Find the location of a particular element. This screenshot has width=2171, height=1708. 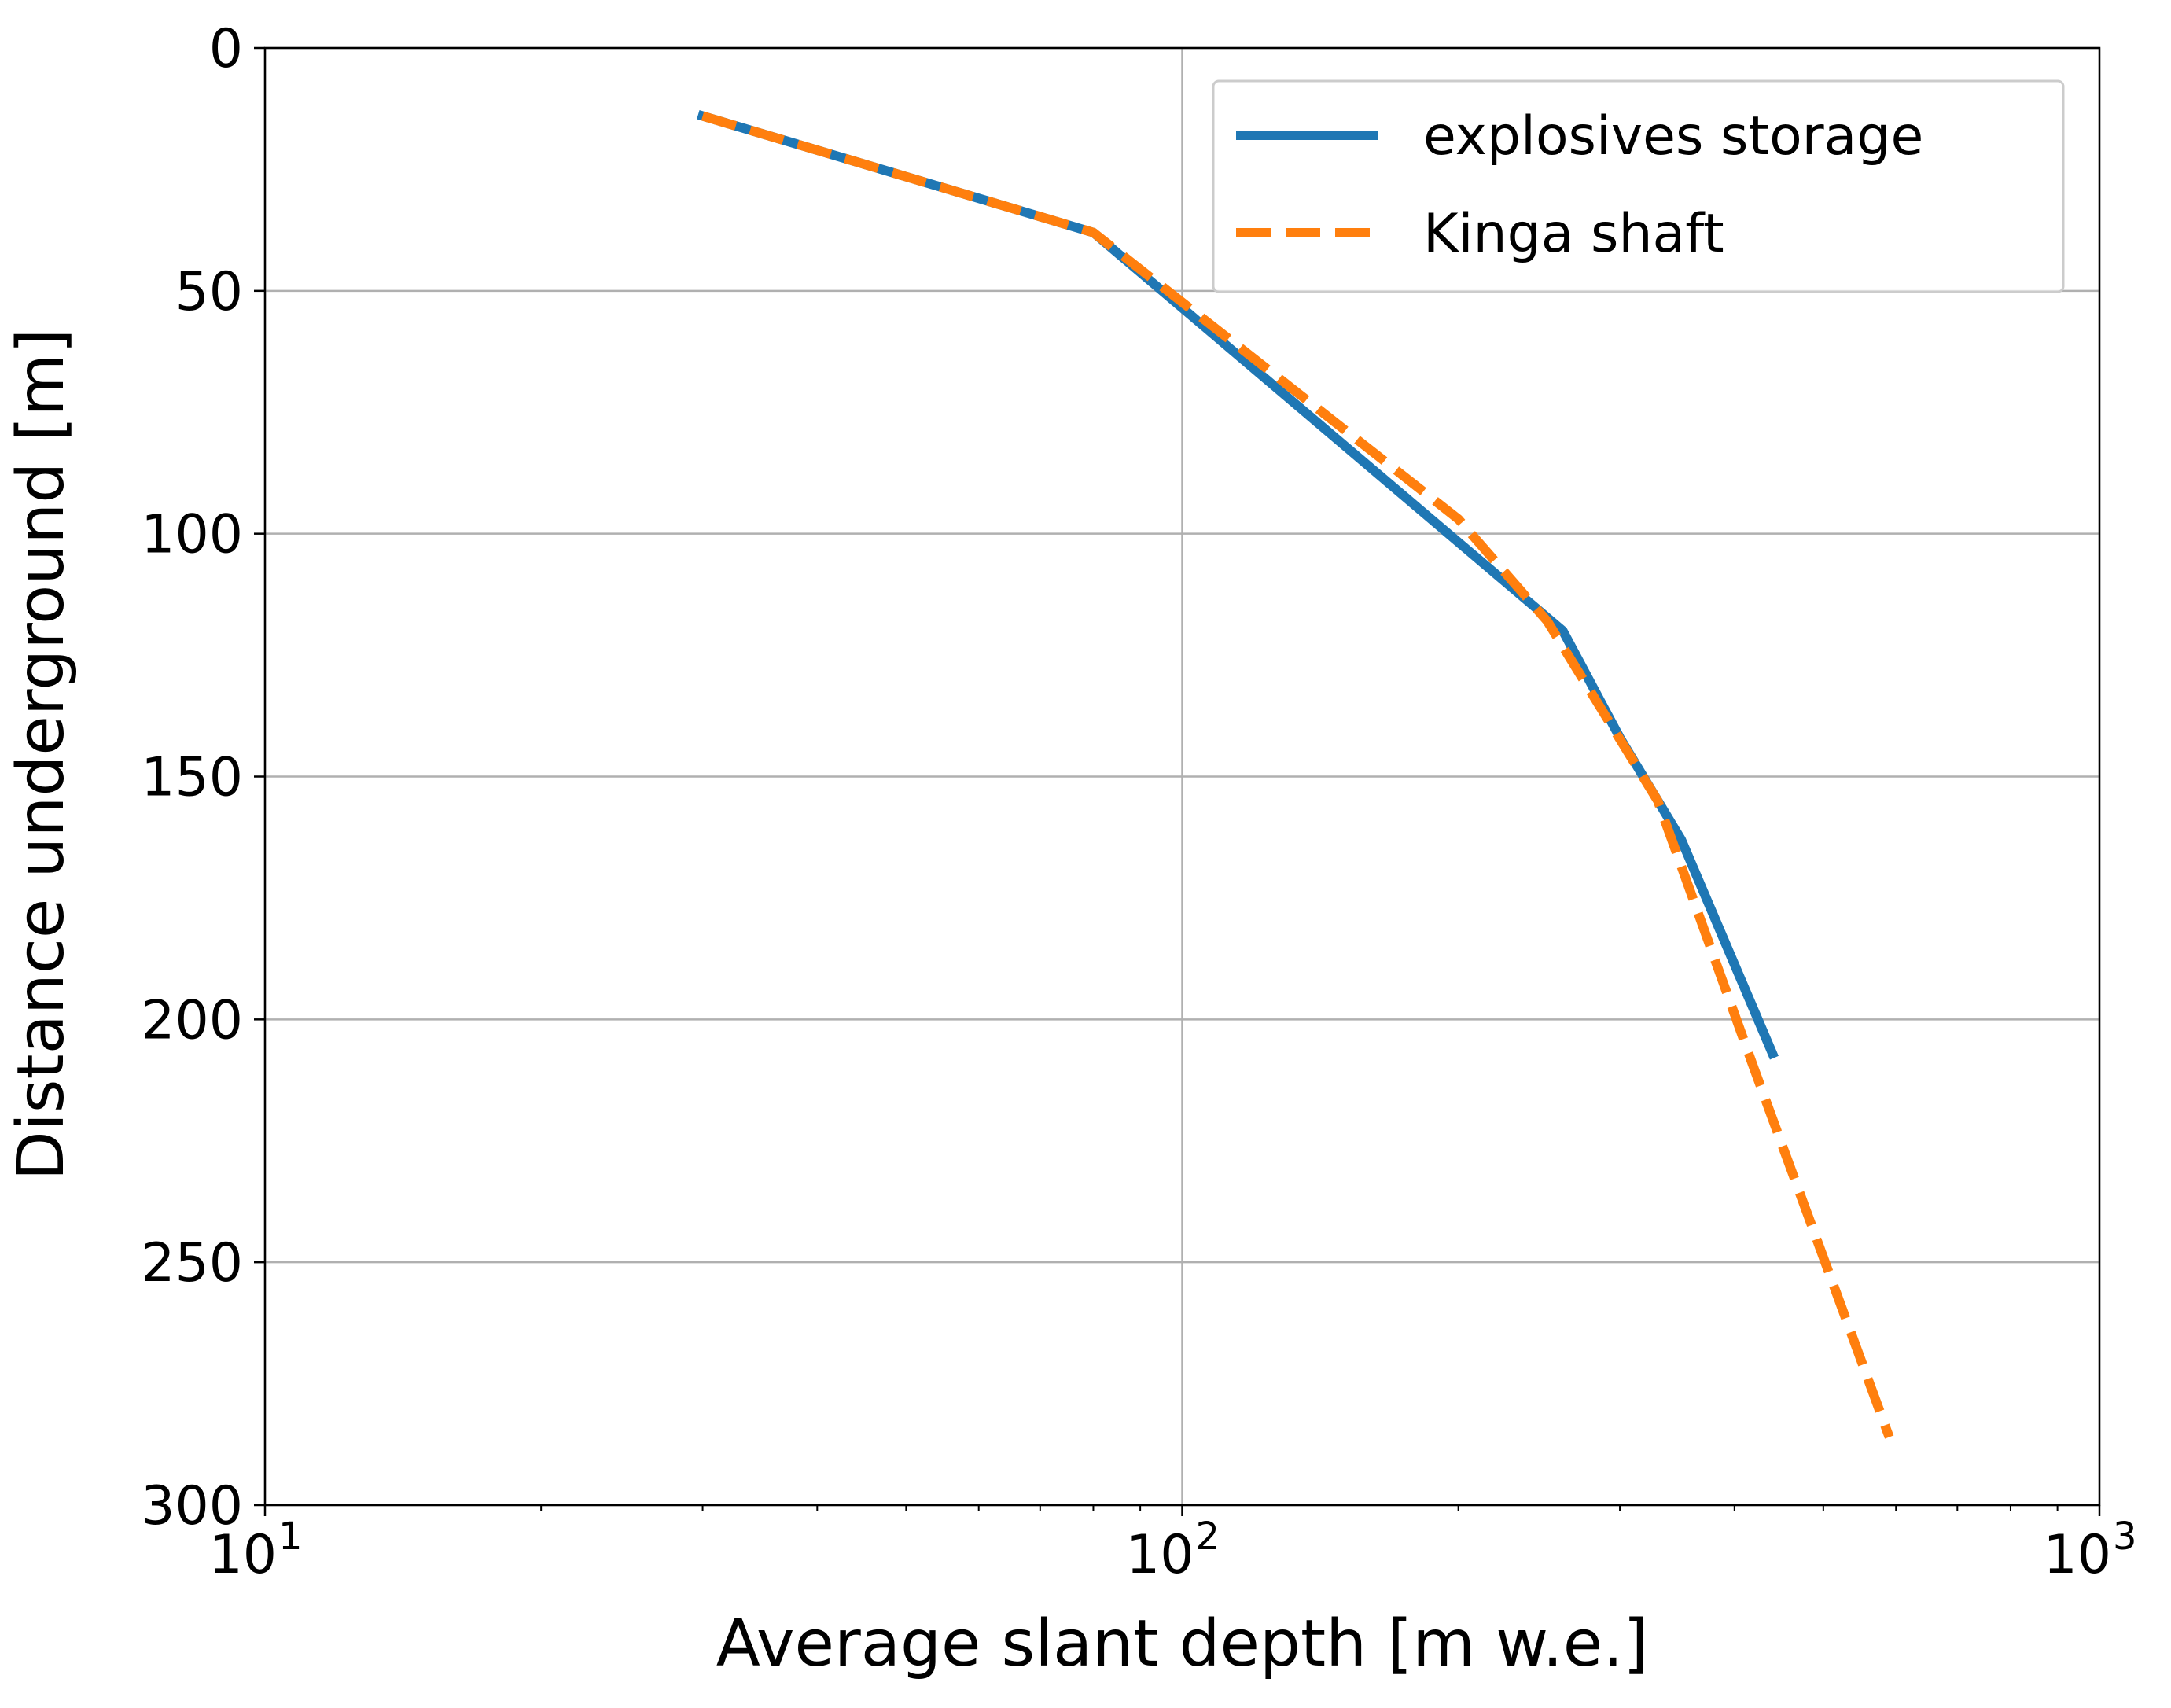

minor-ticks is located at coordinates (1299, 1508).